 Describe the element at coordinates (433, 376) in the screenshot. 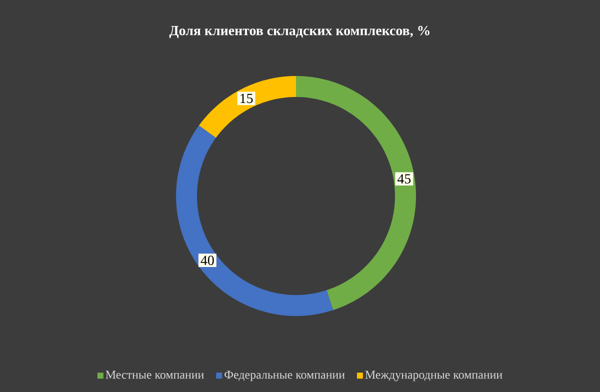

I see `legend-label: Международные компании` at that location.